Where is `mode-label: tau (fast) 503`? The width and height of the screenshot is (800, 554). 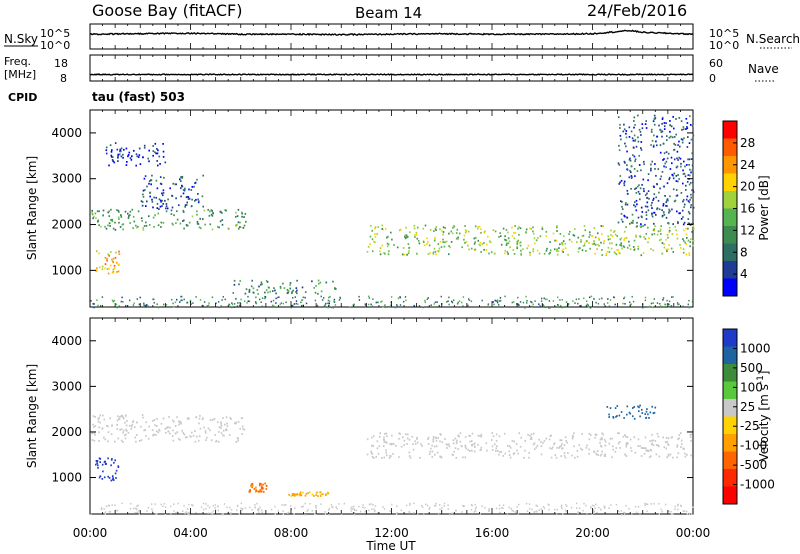 mode-label: tau (fast) 503 is located at coordinates (138, 97).